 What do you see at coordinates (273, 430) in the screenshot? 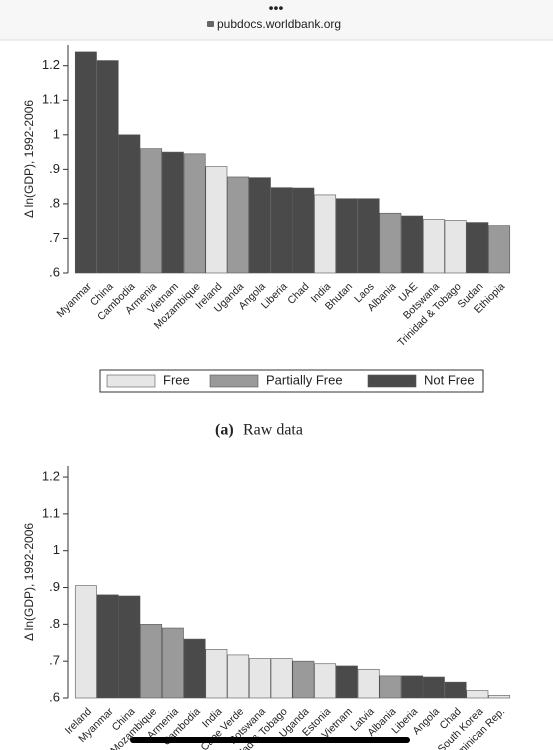
I see `caption-text: Raw data` at bounding box center [273, 430].